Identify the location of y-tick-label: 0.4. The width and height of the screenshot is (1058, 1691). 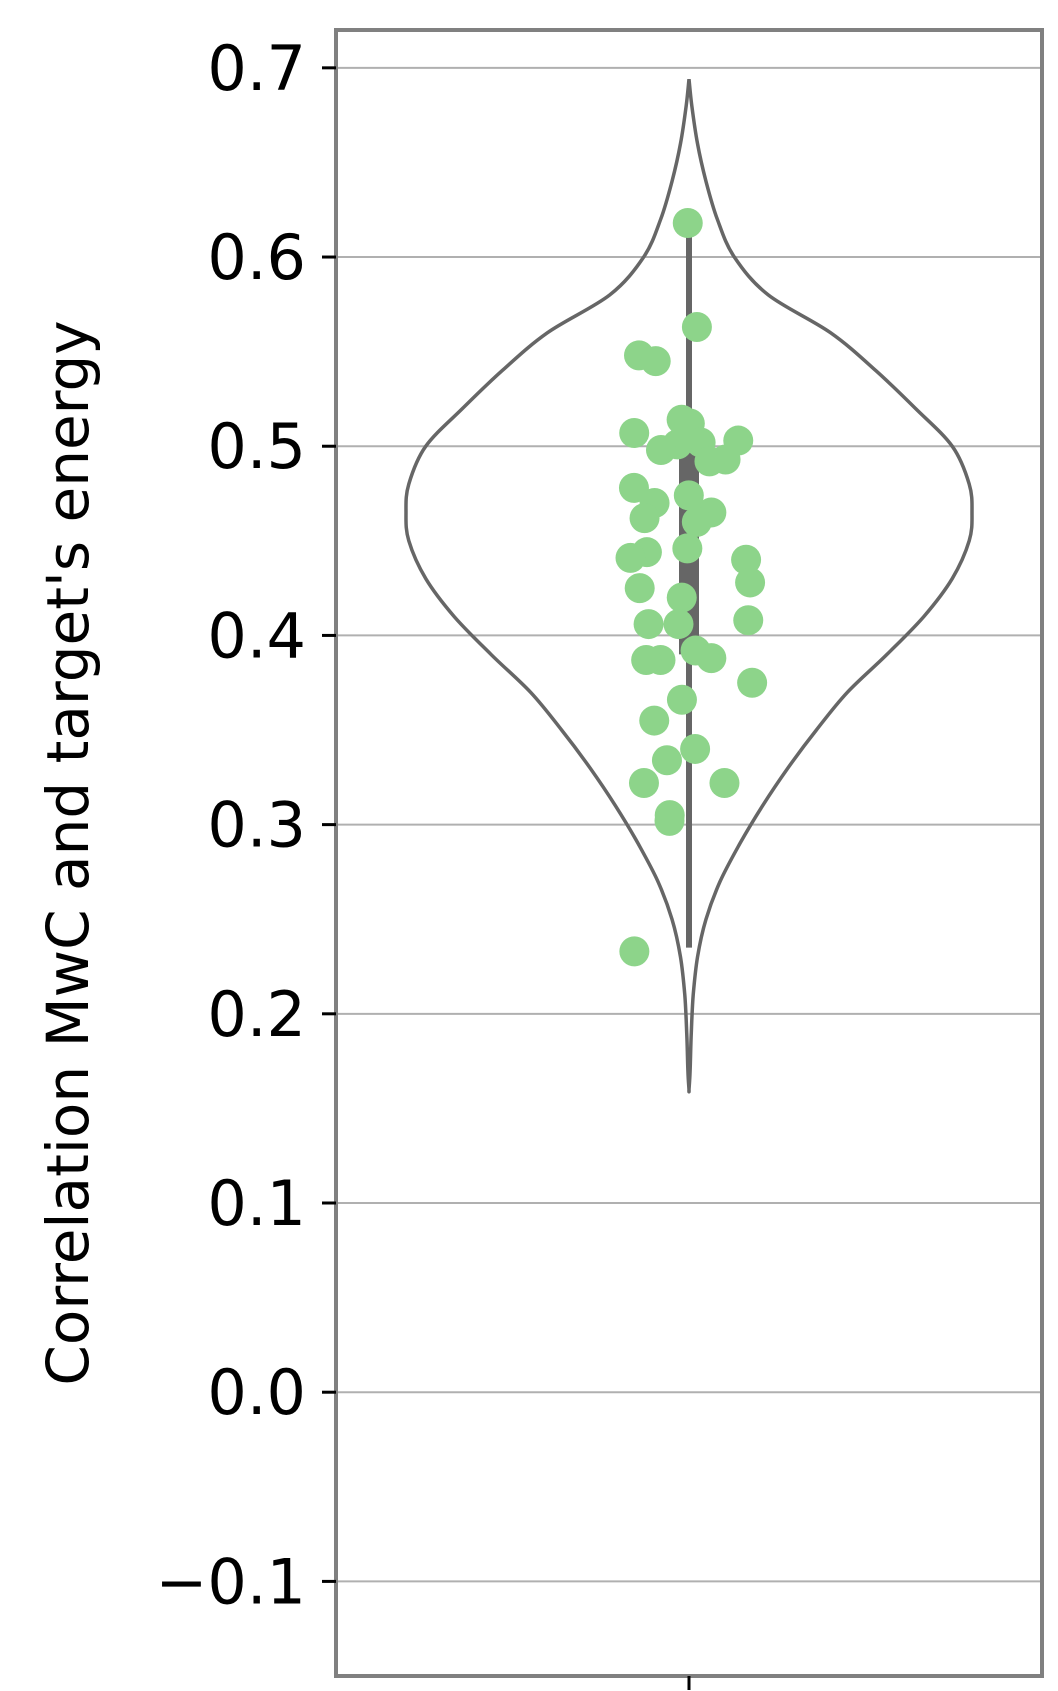
(256, 635).